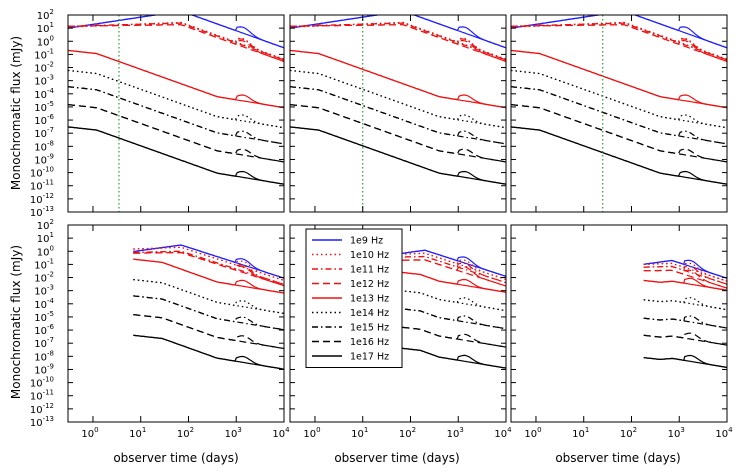 This screenshot has height=472, width=747. Describe the element at coordinates (42, 212) in the screenshot. I see `y-tick-label: 10⁻¹³` at that location.